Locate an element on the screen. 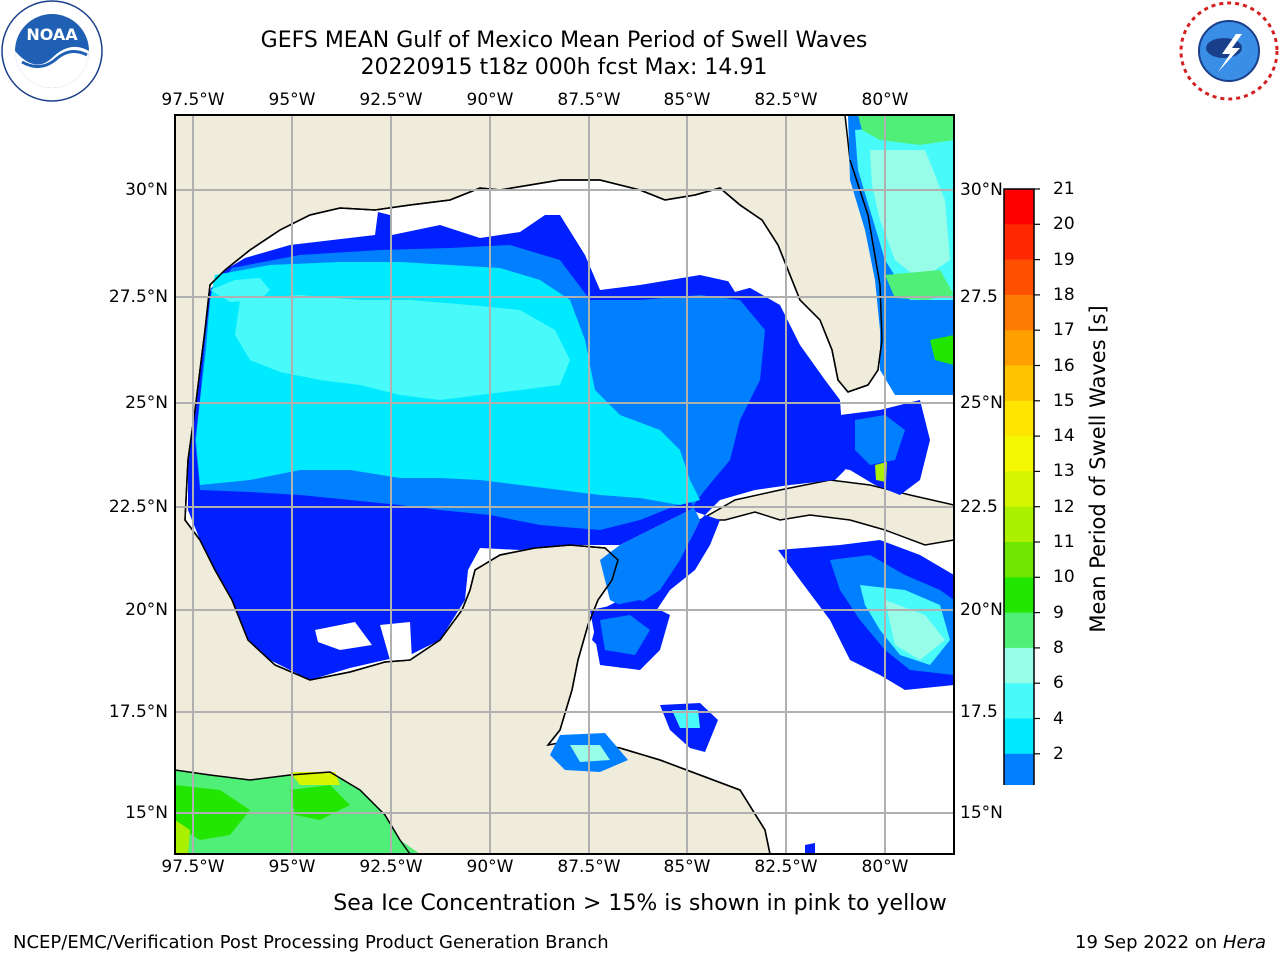 This screenshot has width=1280, height=960. nws-logo is located at coordinates (1229, 51).